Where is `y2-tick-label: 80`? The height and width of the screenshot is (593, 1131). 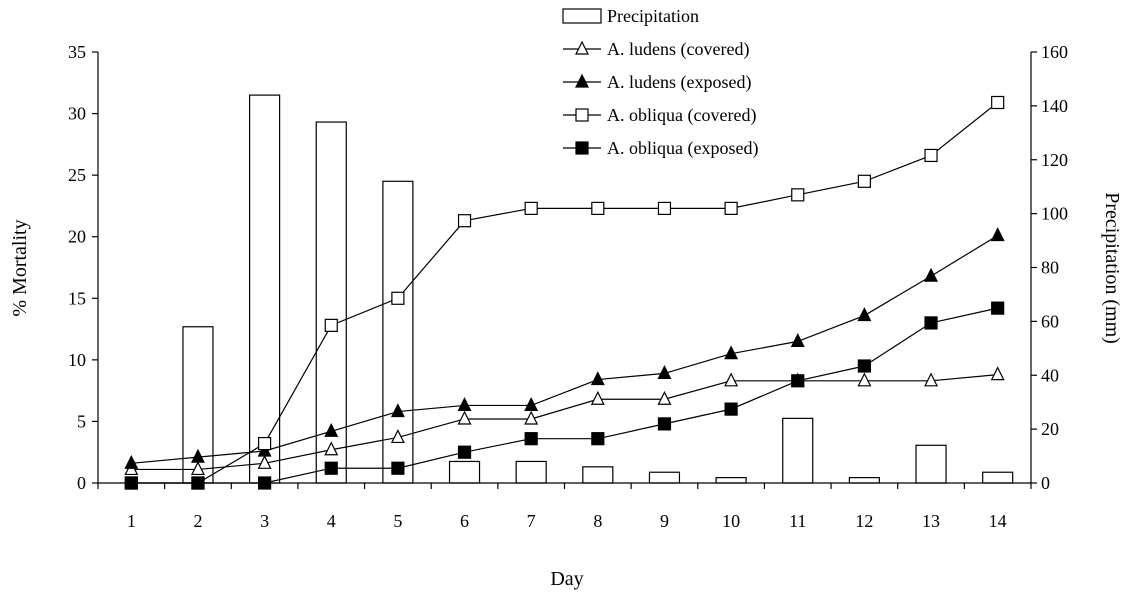 y2-tick-label: 80 is located at coordinates (1050, 268).